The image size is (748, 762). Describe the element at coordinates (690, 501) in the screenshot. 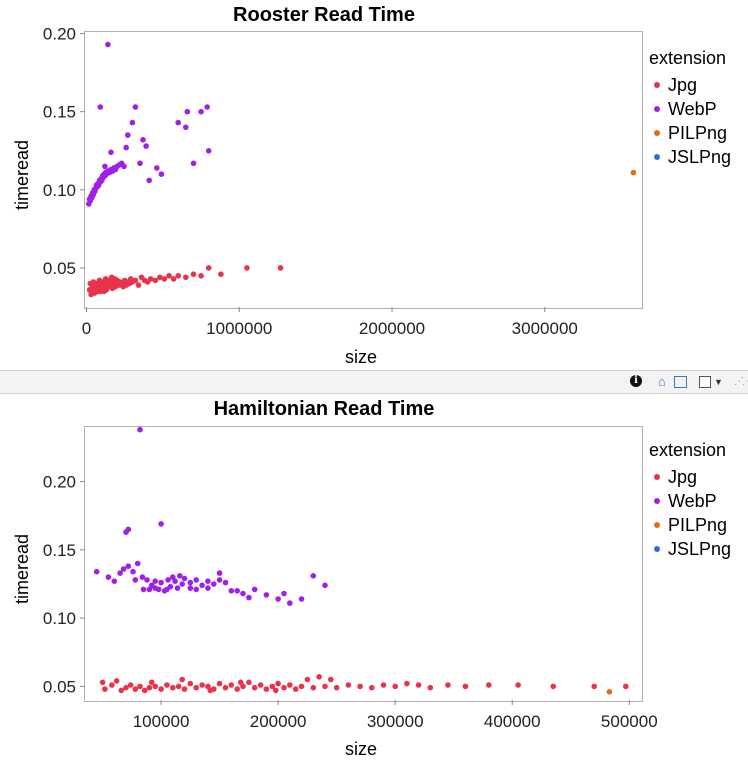

I see `legend-item-webp: WebP` at that location.